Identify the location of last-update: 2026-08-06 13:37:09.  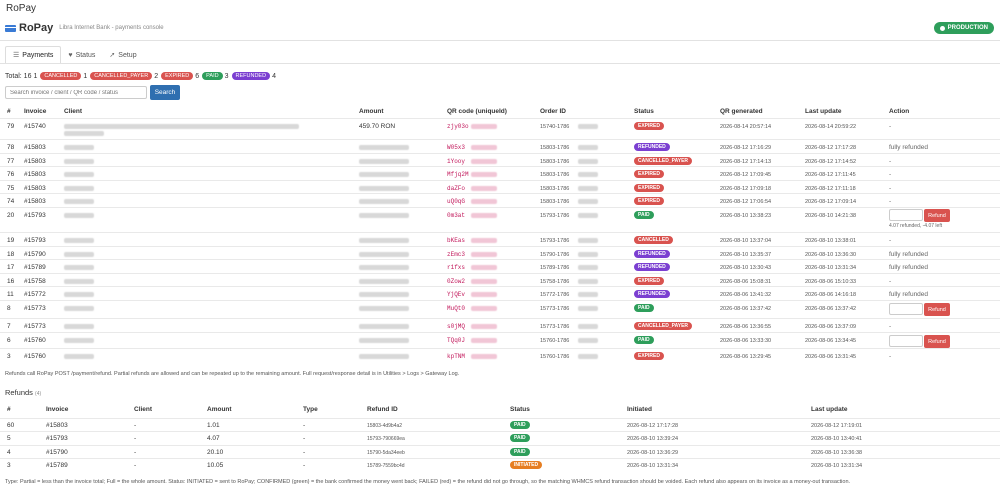
(831, 327).